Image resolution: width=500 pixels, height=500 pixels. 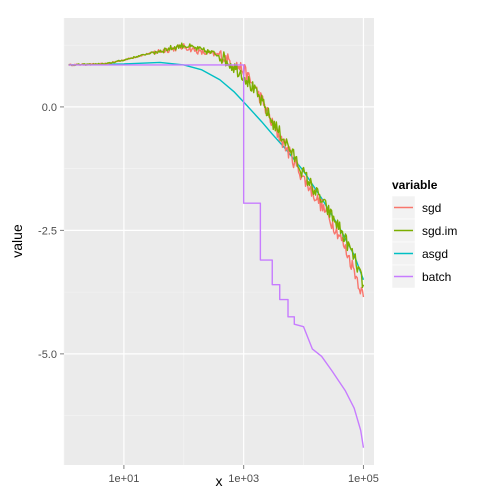 What do you see at coordinates (47, 355) in the screenshot?
I see `y-tick-label: -5.0` at bounding box center [47, 355].